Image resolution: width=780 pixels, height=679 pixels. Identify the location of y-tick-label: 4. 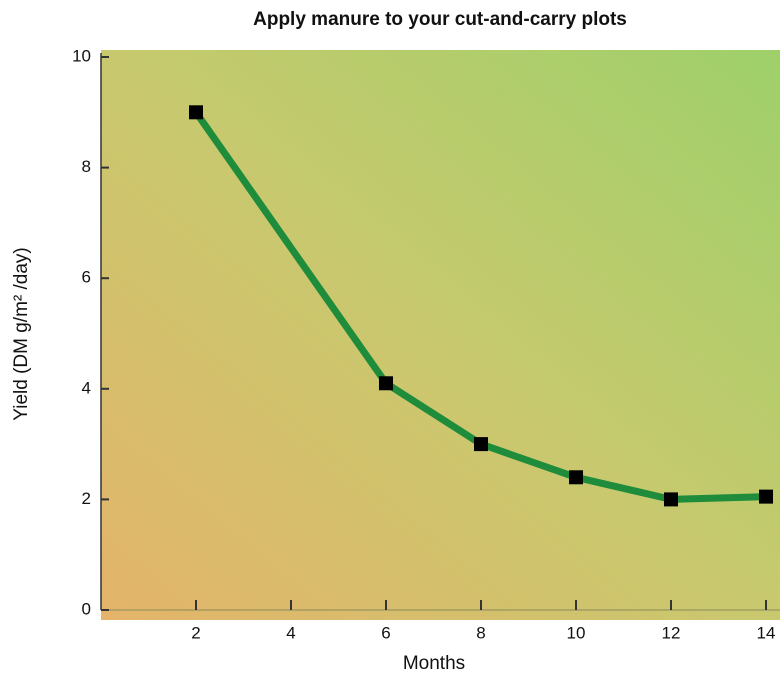
(86, 387).